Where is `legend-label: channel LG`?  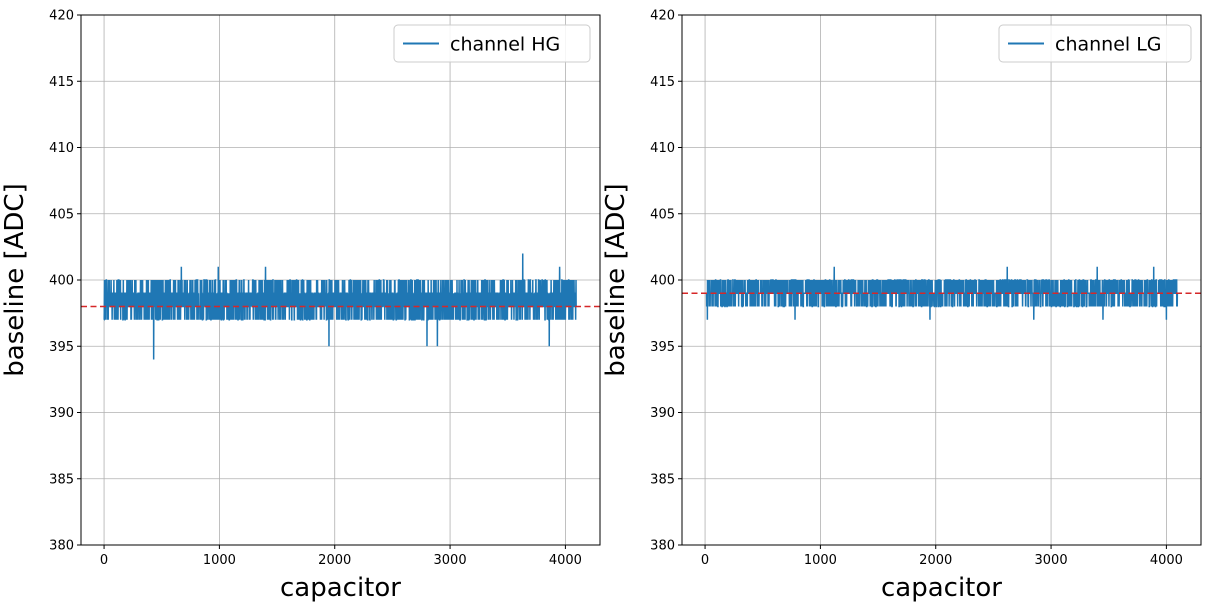 legend-label: channel LG is located at coordinates (1108, 45).